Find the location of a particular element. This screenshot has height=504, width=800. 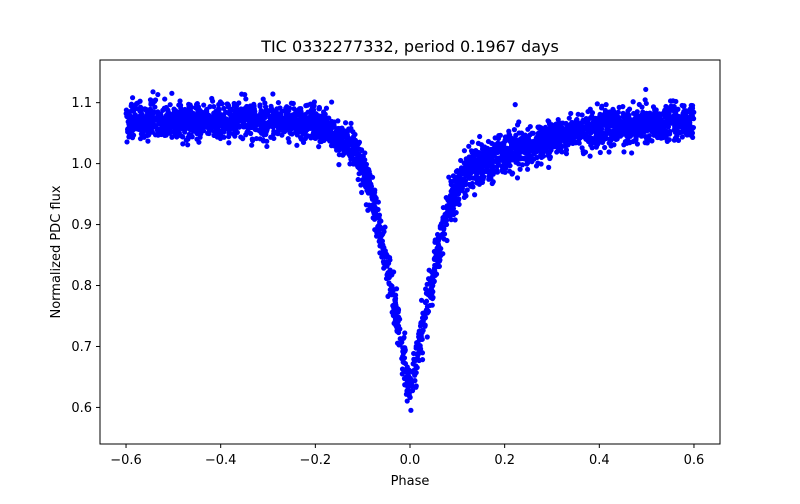

y-tick-label: 1.1 is located at coordinates (81, 103).